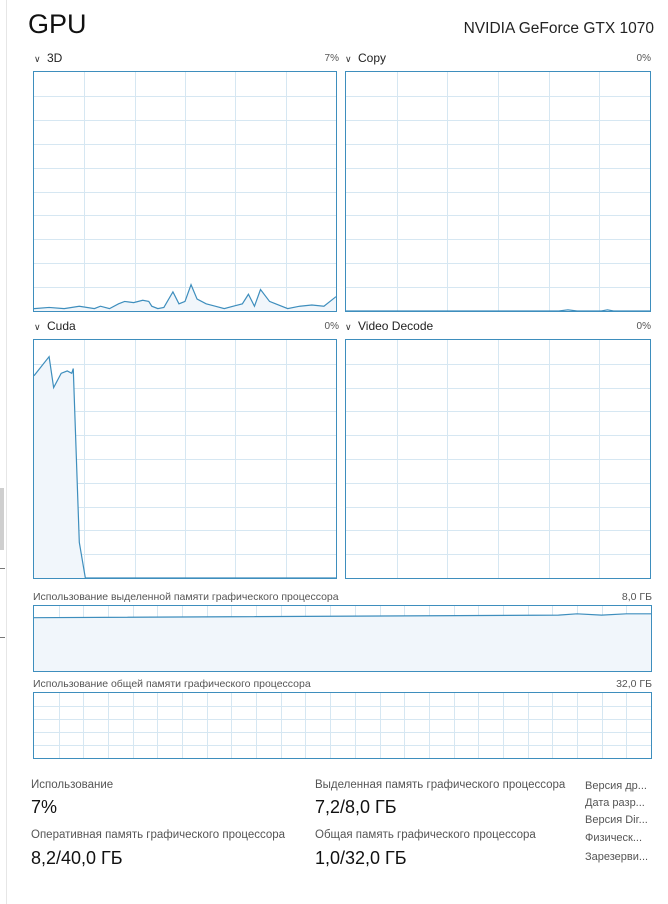 This screenshot has height=904, width=668. Describe the element at coordinates (331, 58) in the screenshot. I see `engine-percent: 7%` at that location.